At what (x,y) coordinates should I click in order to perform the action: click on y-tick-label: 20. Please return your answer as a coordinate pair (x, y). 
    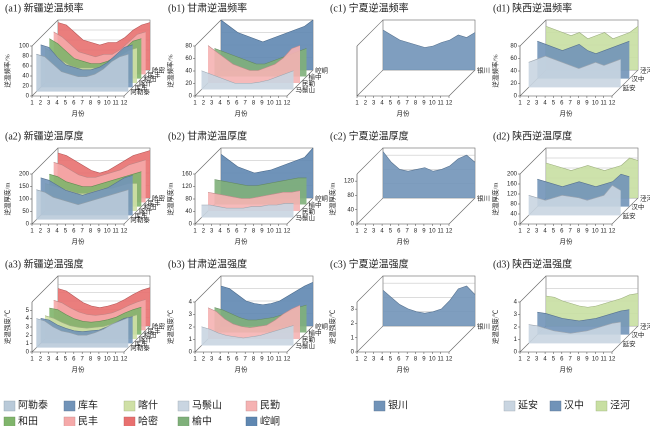
    Looking at the image, I should click on (513, 84).